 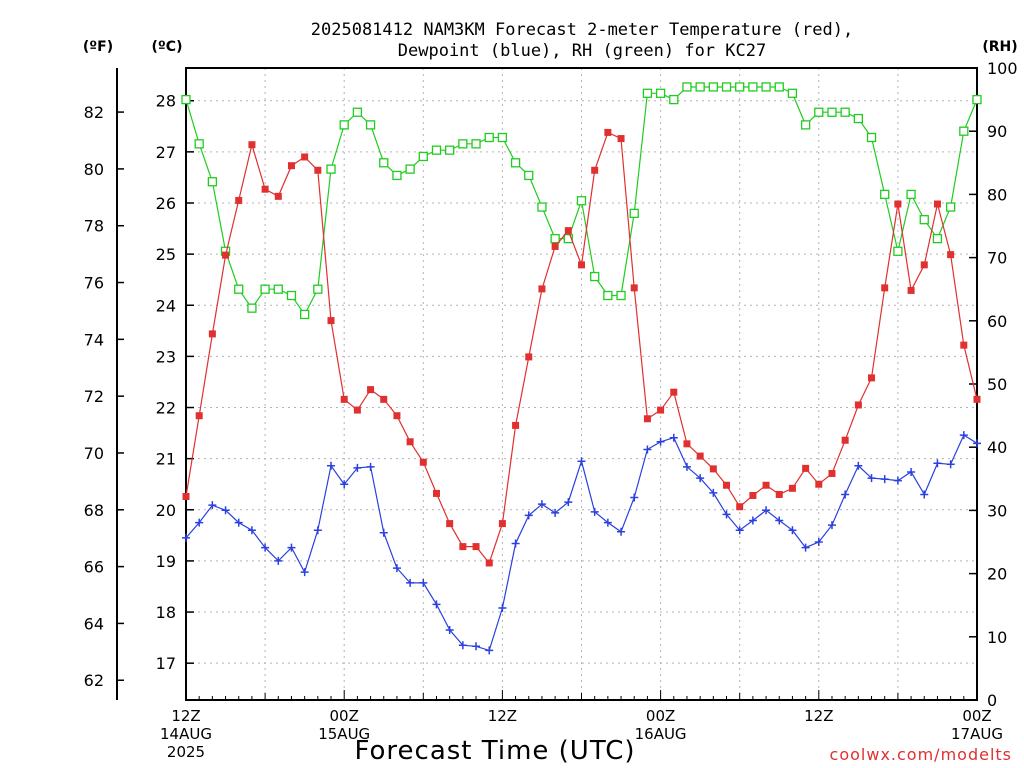 I want to click on fahrenheit-tick-label: 68, so click(x=94, y=510).